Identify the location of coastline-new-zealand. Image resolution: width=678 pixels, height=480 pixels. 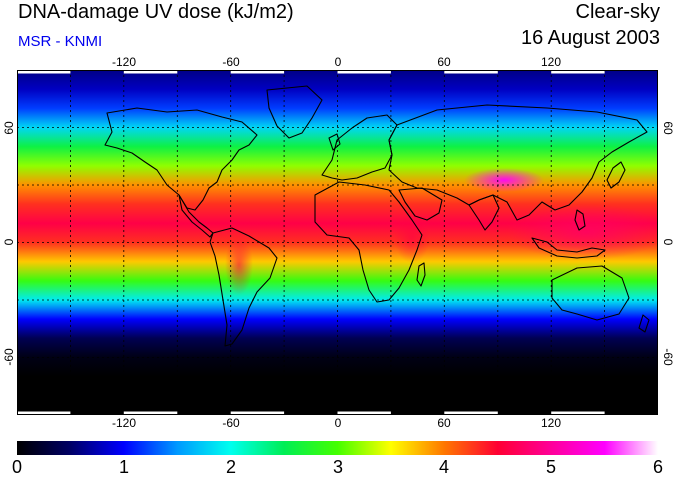
(644, 323).